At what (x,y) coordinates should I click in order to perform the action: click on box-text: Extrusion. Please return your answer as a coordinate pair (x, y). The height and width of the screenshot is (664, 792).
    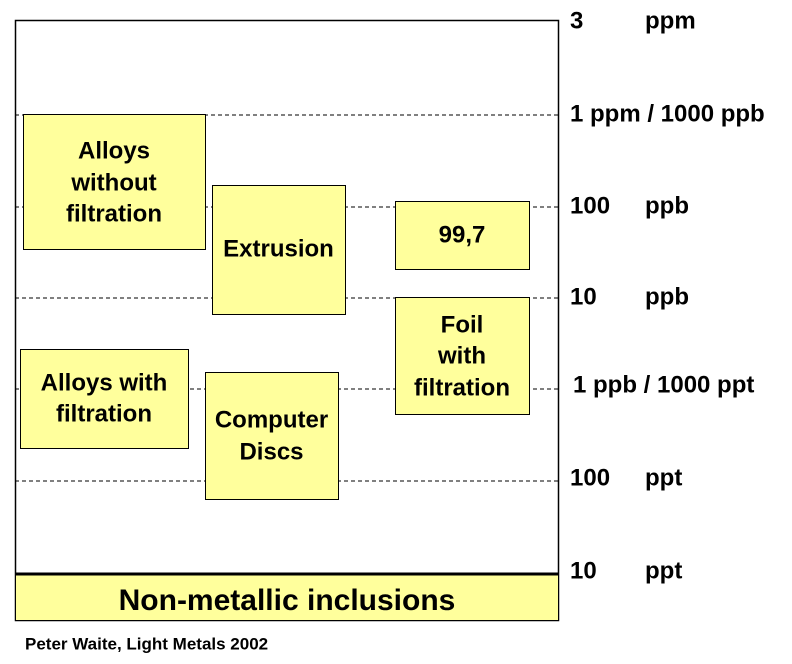
    Looking at the image, I should click on (278, 248).